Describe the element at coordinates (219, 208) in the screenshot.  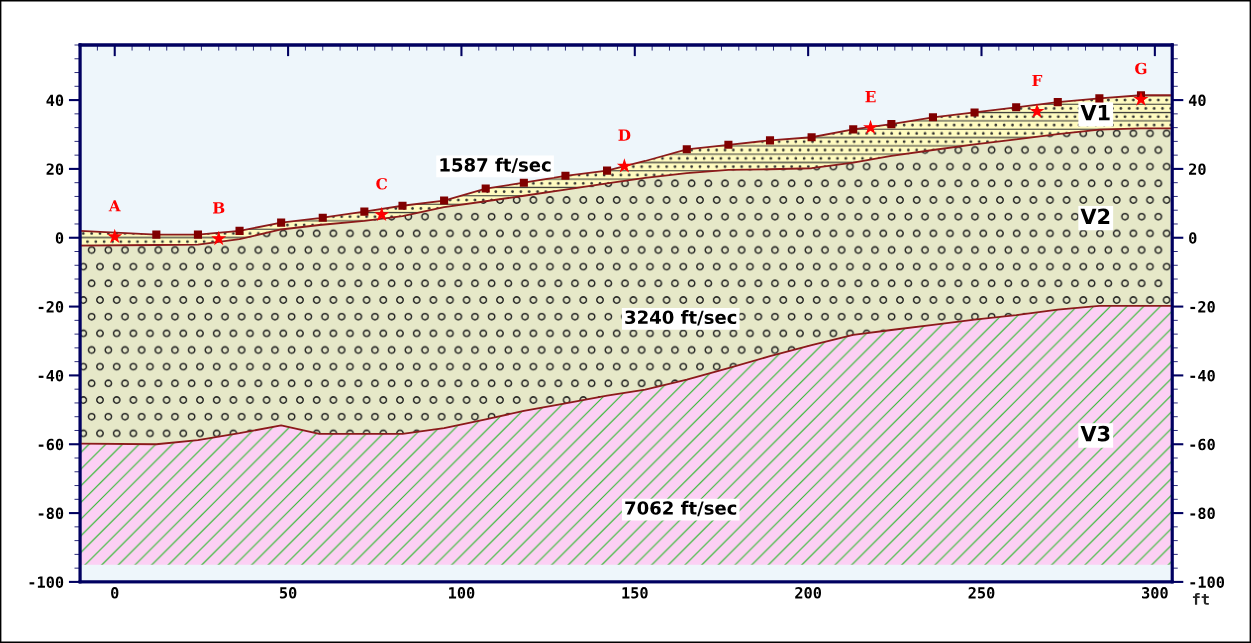
I see `data-label: B` at that location.